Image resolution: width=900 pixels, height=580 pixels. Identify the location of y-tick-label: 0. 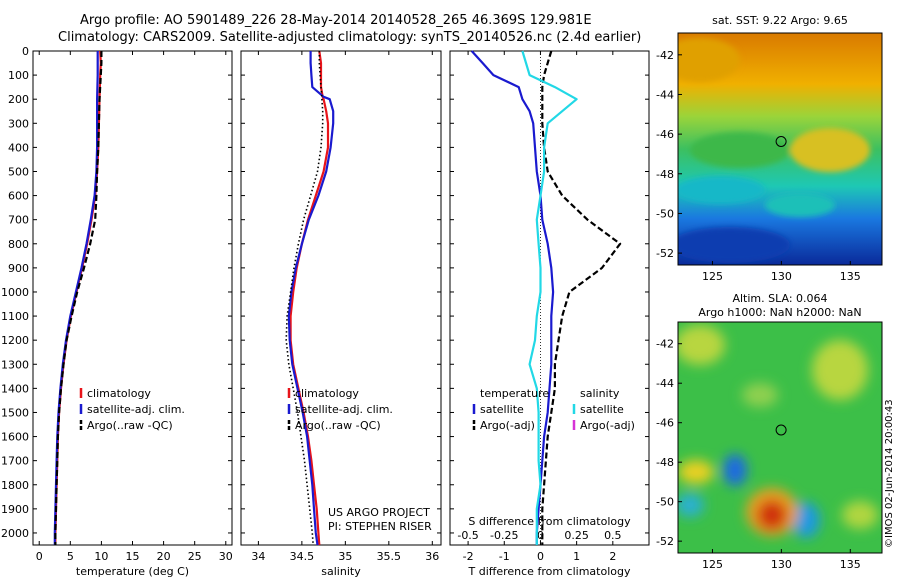
(25, 51).